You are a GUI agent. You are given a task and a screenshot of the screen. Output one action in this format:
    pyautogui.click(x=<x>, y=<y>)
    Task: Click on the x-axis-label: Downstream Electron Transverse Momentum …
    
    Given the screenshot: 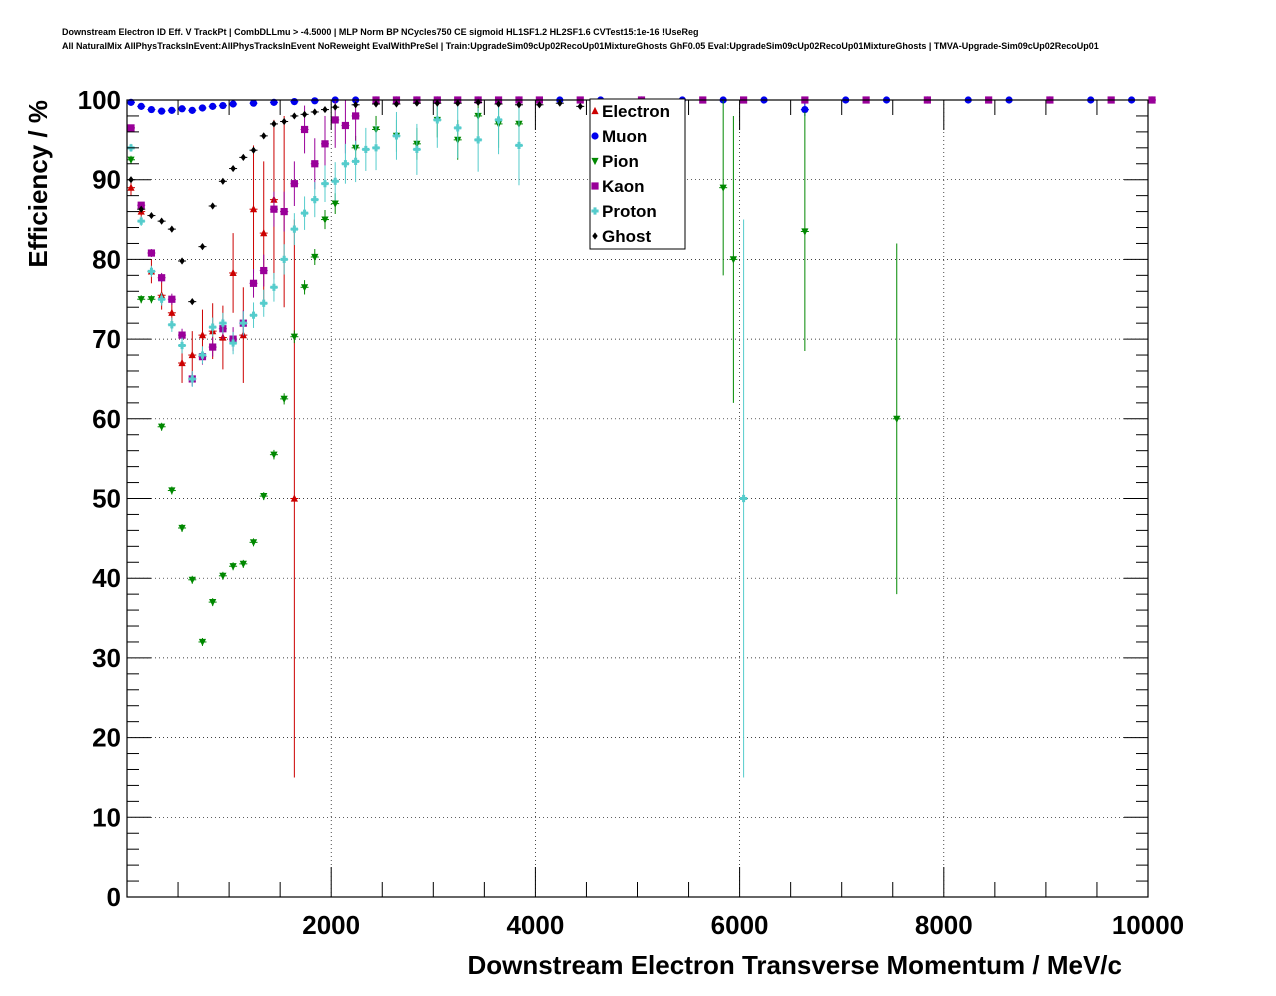 What is the action you would take?
    pyautogui.click(x=794, y=965)
    